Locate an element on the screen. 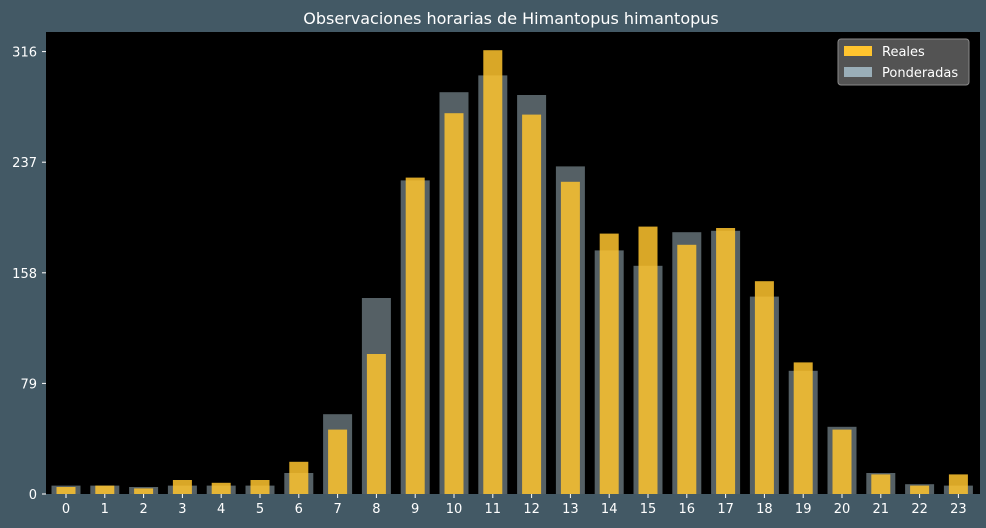 Image resolution: width=986 pixels, height=528 pixels. x-tick-label: 21 is located at coordinates (881, 509).